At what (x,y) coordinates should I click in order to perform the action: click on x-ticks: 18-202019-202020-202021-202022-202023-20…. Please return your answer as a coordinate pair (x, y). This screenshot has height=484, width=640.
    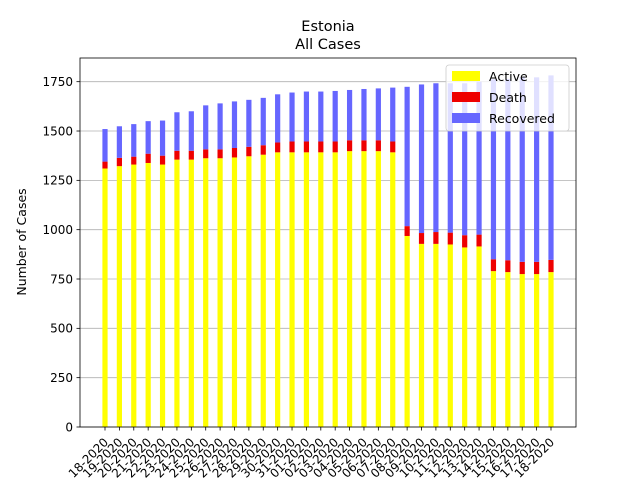
    Looking at the image, I should click on (311, 454).